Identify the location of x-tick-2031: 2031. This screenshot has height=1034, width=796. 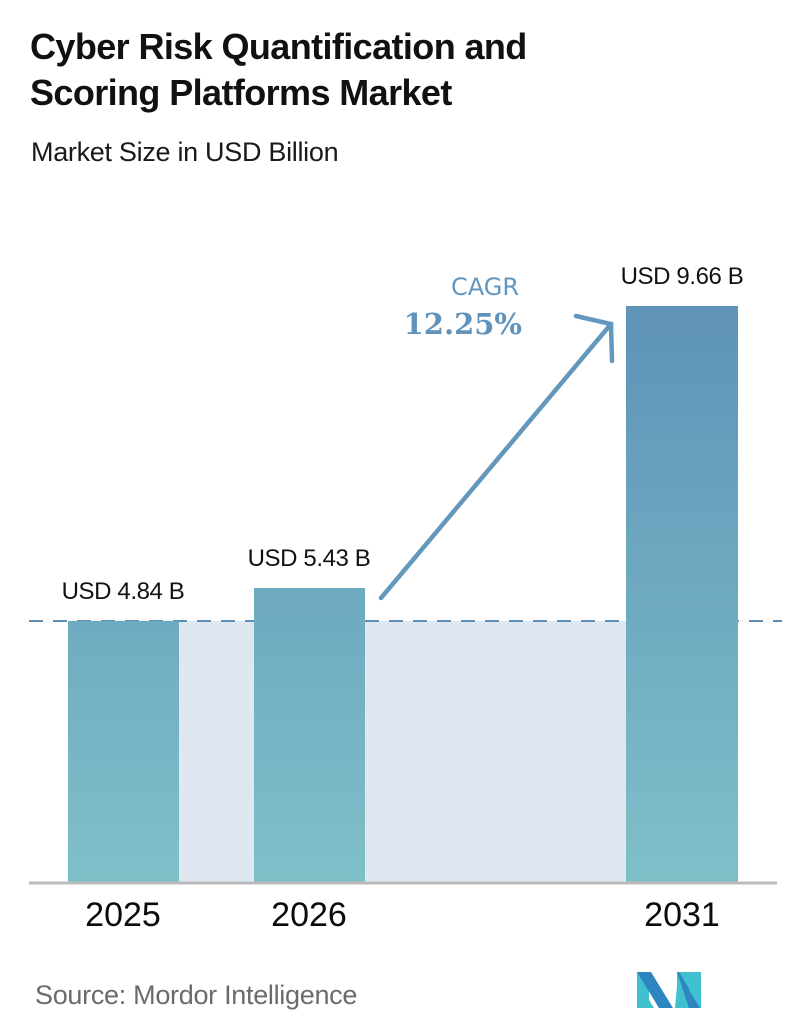
(682, 915).